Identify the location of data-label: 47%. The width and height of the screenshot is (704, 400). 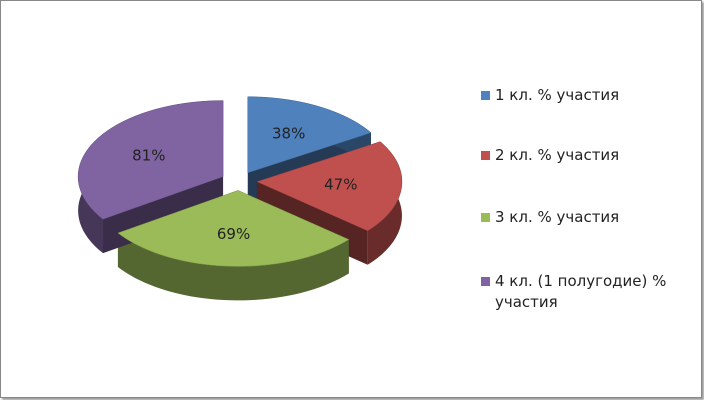
(340, 184).